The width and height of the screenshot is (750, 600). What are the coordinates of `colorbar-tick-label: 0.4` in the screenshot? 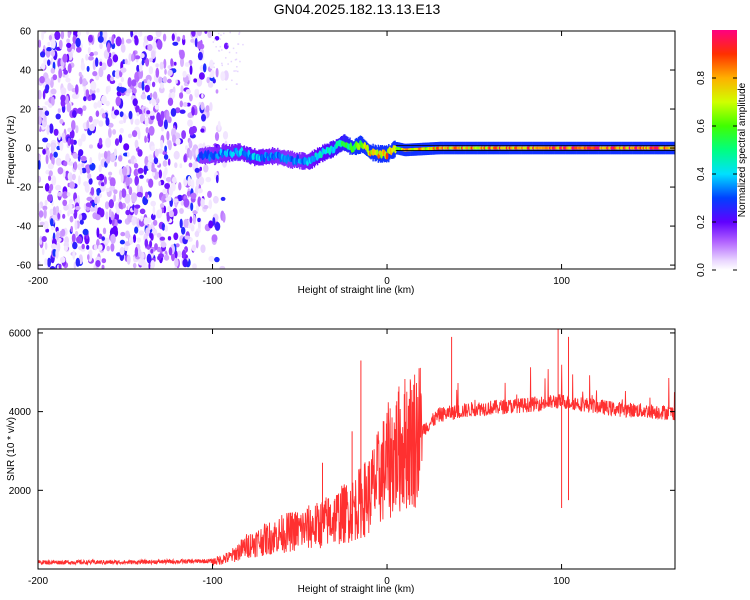 It's located at (701, 174).